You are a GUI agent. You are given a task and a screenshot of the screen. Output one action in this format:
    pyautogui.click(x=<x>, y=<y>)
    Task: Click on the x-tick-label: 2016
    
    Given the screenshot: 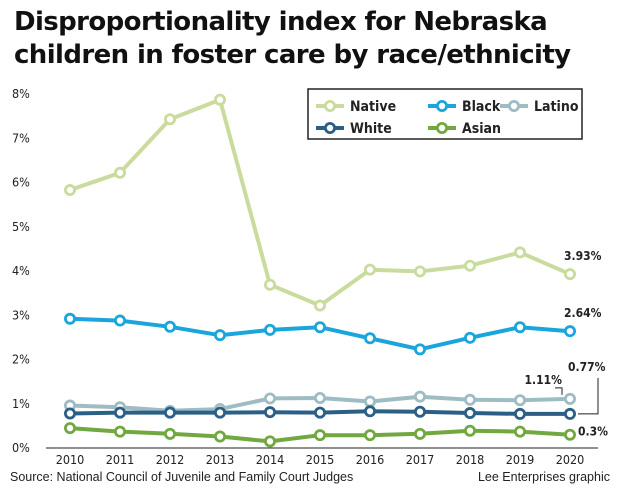 What is the action you would take?
    pyautogui.click(x=370, y=459)
    